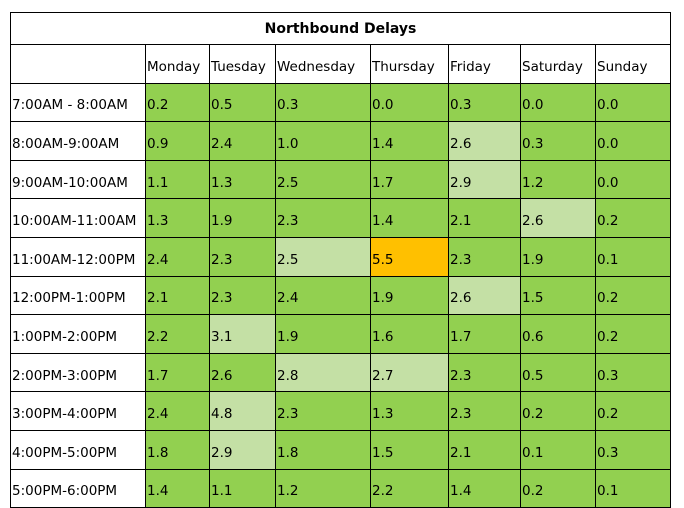 This screenshot has width=684, height=508. I want to click on time-slot-label: 2:00PM-3:00PM, so click(78, 372).